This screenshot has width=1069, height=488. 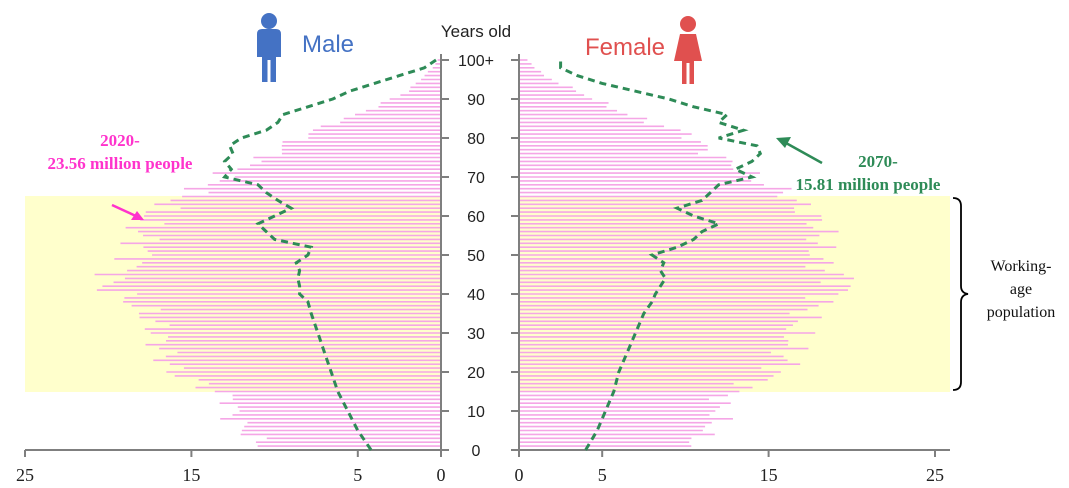 I want to click on y-tick-label-100: 100+, so click(x=476, y=61).